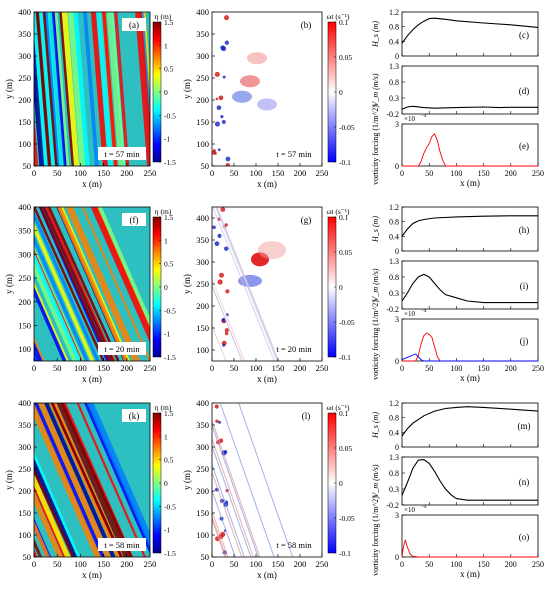  I want to click on vf-ytick-label: 3, so click(397, 124).